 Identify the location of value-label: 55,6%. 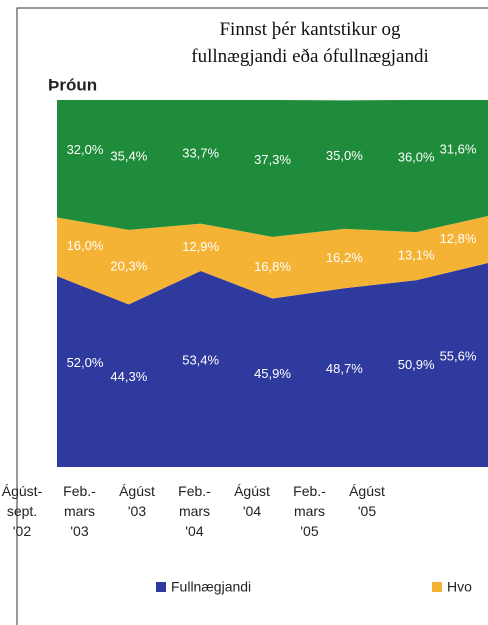
(458, 355).